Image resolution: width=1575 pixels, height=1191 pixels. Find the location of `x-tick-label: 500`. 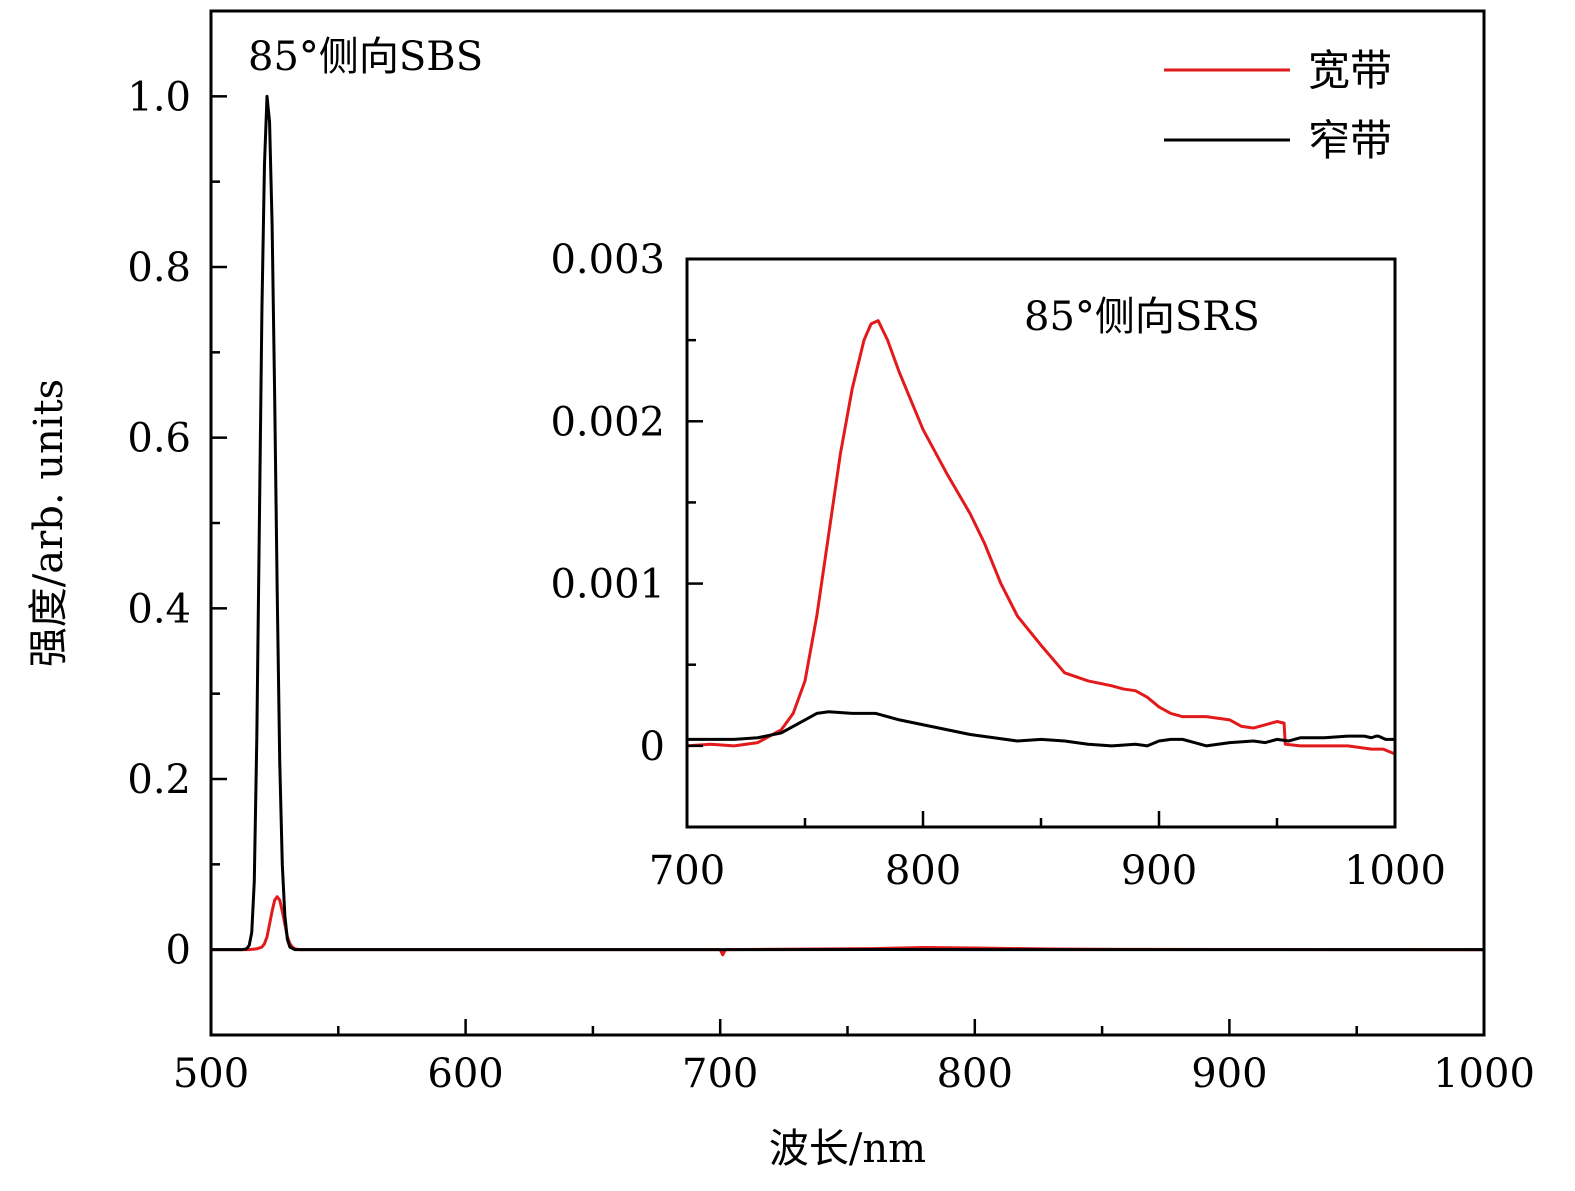

x-tick-label: 500 is located at coordinates (211, 1074).